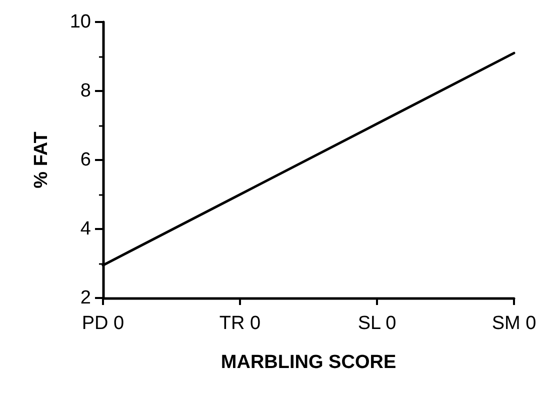 The height and width of the screenshot is (401, 552). I want to click on y-tick-label: 10, so click(80, 22).